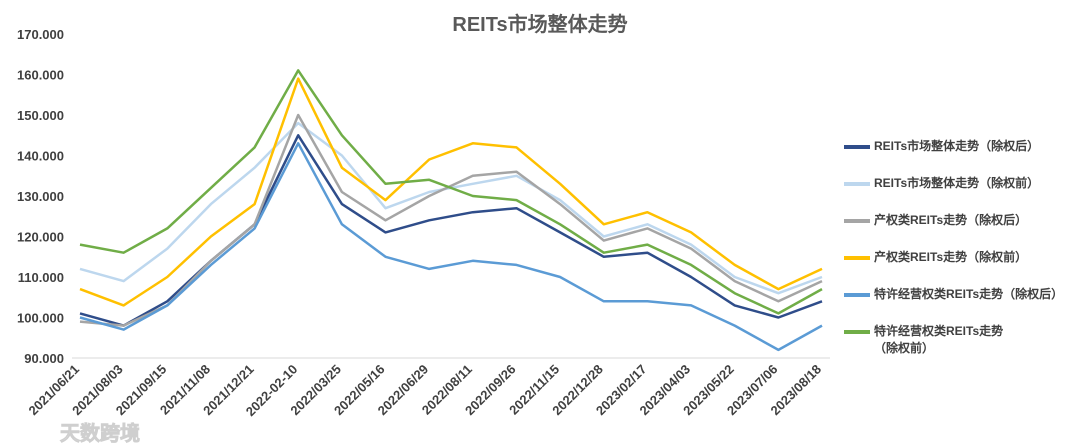  I want to click on y-tick-label: 100.000, so click(40, 318).